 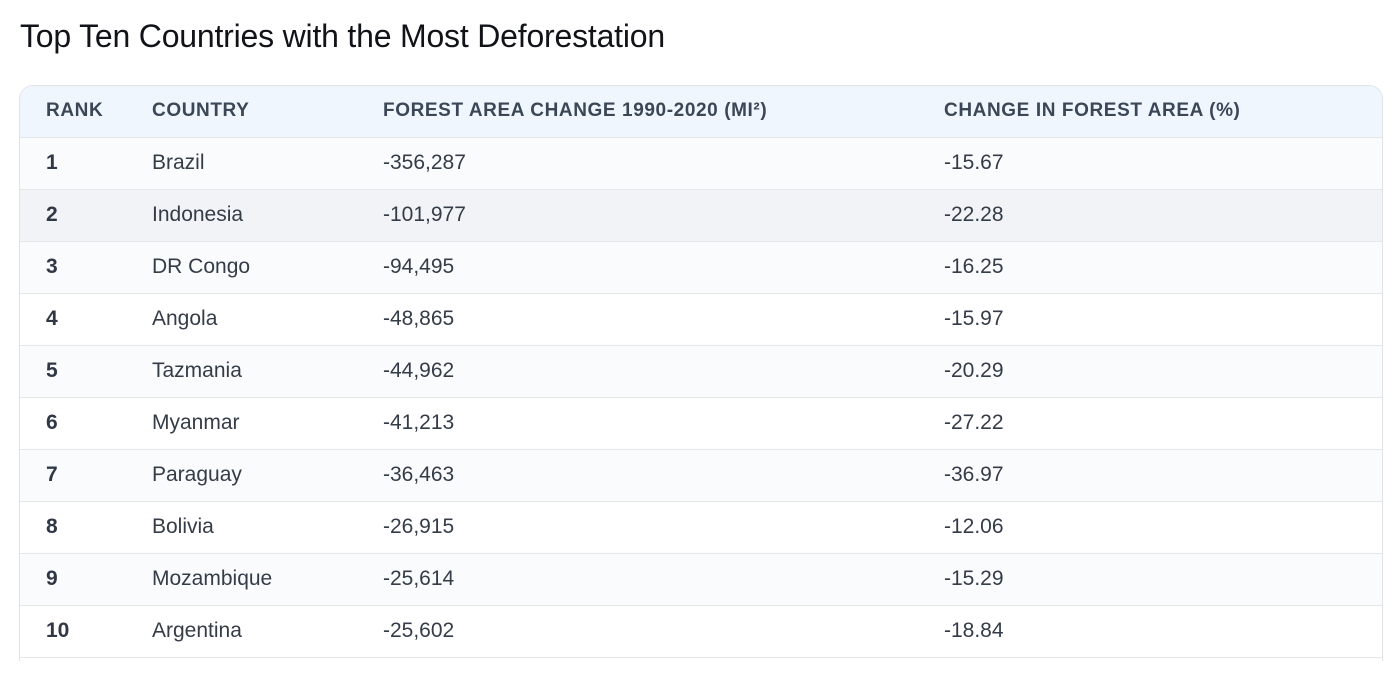 I want to click on rank-cell: 10, so click(x=86, y=631).